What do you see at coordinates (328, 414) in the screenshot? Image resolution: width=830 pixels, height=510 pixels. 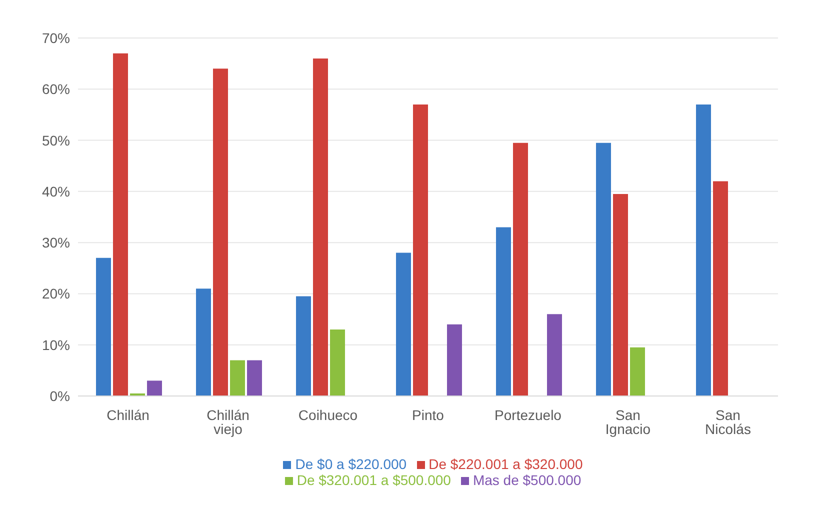 I see `x-tick-label: Coihueco` at bounding box center [328, 414].